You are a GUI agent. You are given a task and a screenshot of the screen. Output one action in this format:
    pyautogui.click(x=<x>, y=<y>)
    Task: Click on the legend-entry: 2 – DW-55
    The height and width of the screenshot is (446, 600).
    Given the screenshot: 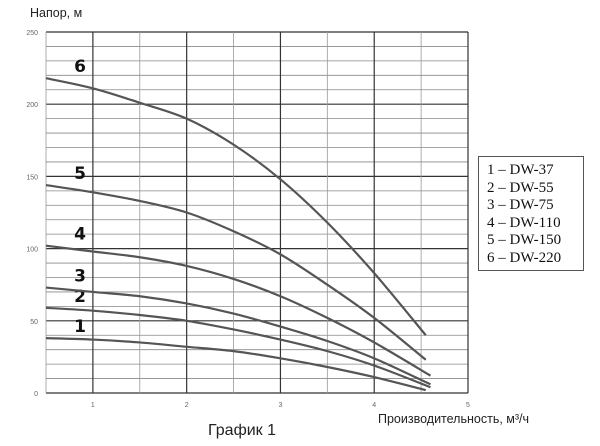 What is the action you would take?
    pyautogui.click(x=520, y=187)
    